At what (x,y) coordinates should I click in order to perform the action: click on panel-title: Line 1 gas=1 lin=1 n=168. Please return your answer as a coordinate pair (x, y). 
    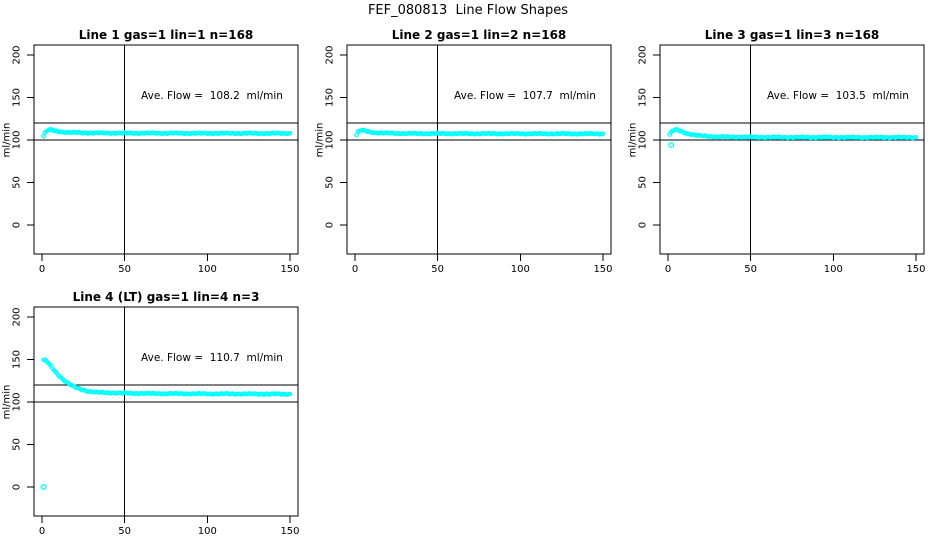
    Looking at the image, I should click on (166, 35).